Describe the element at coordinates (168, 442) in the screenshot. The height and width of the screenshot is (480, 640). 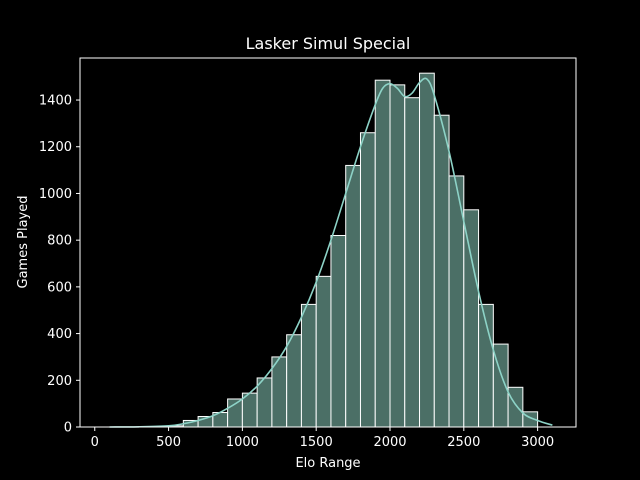
I see `x-tick-label: 500` at that location.